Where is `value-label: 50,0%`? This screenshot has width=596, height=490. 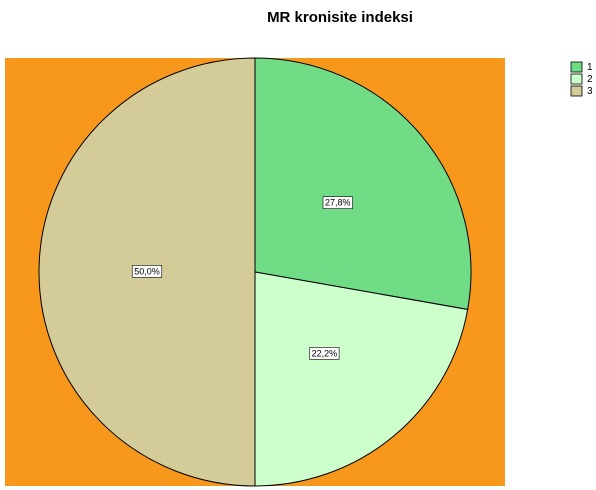
value-label: 50,0% is located at coordinates (147, 271).